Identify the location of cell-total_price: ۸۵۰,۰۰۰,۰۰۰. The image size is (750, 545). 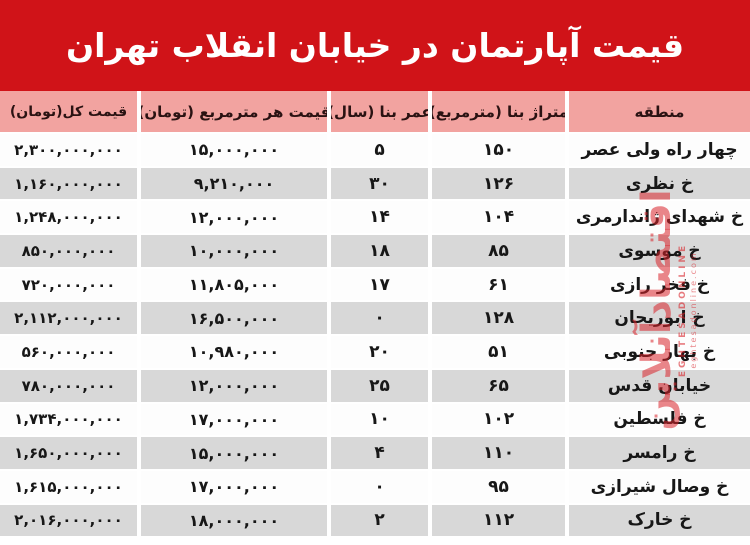
(68, 251).